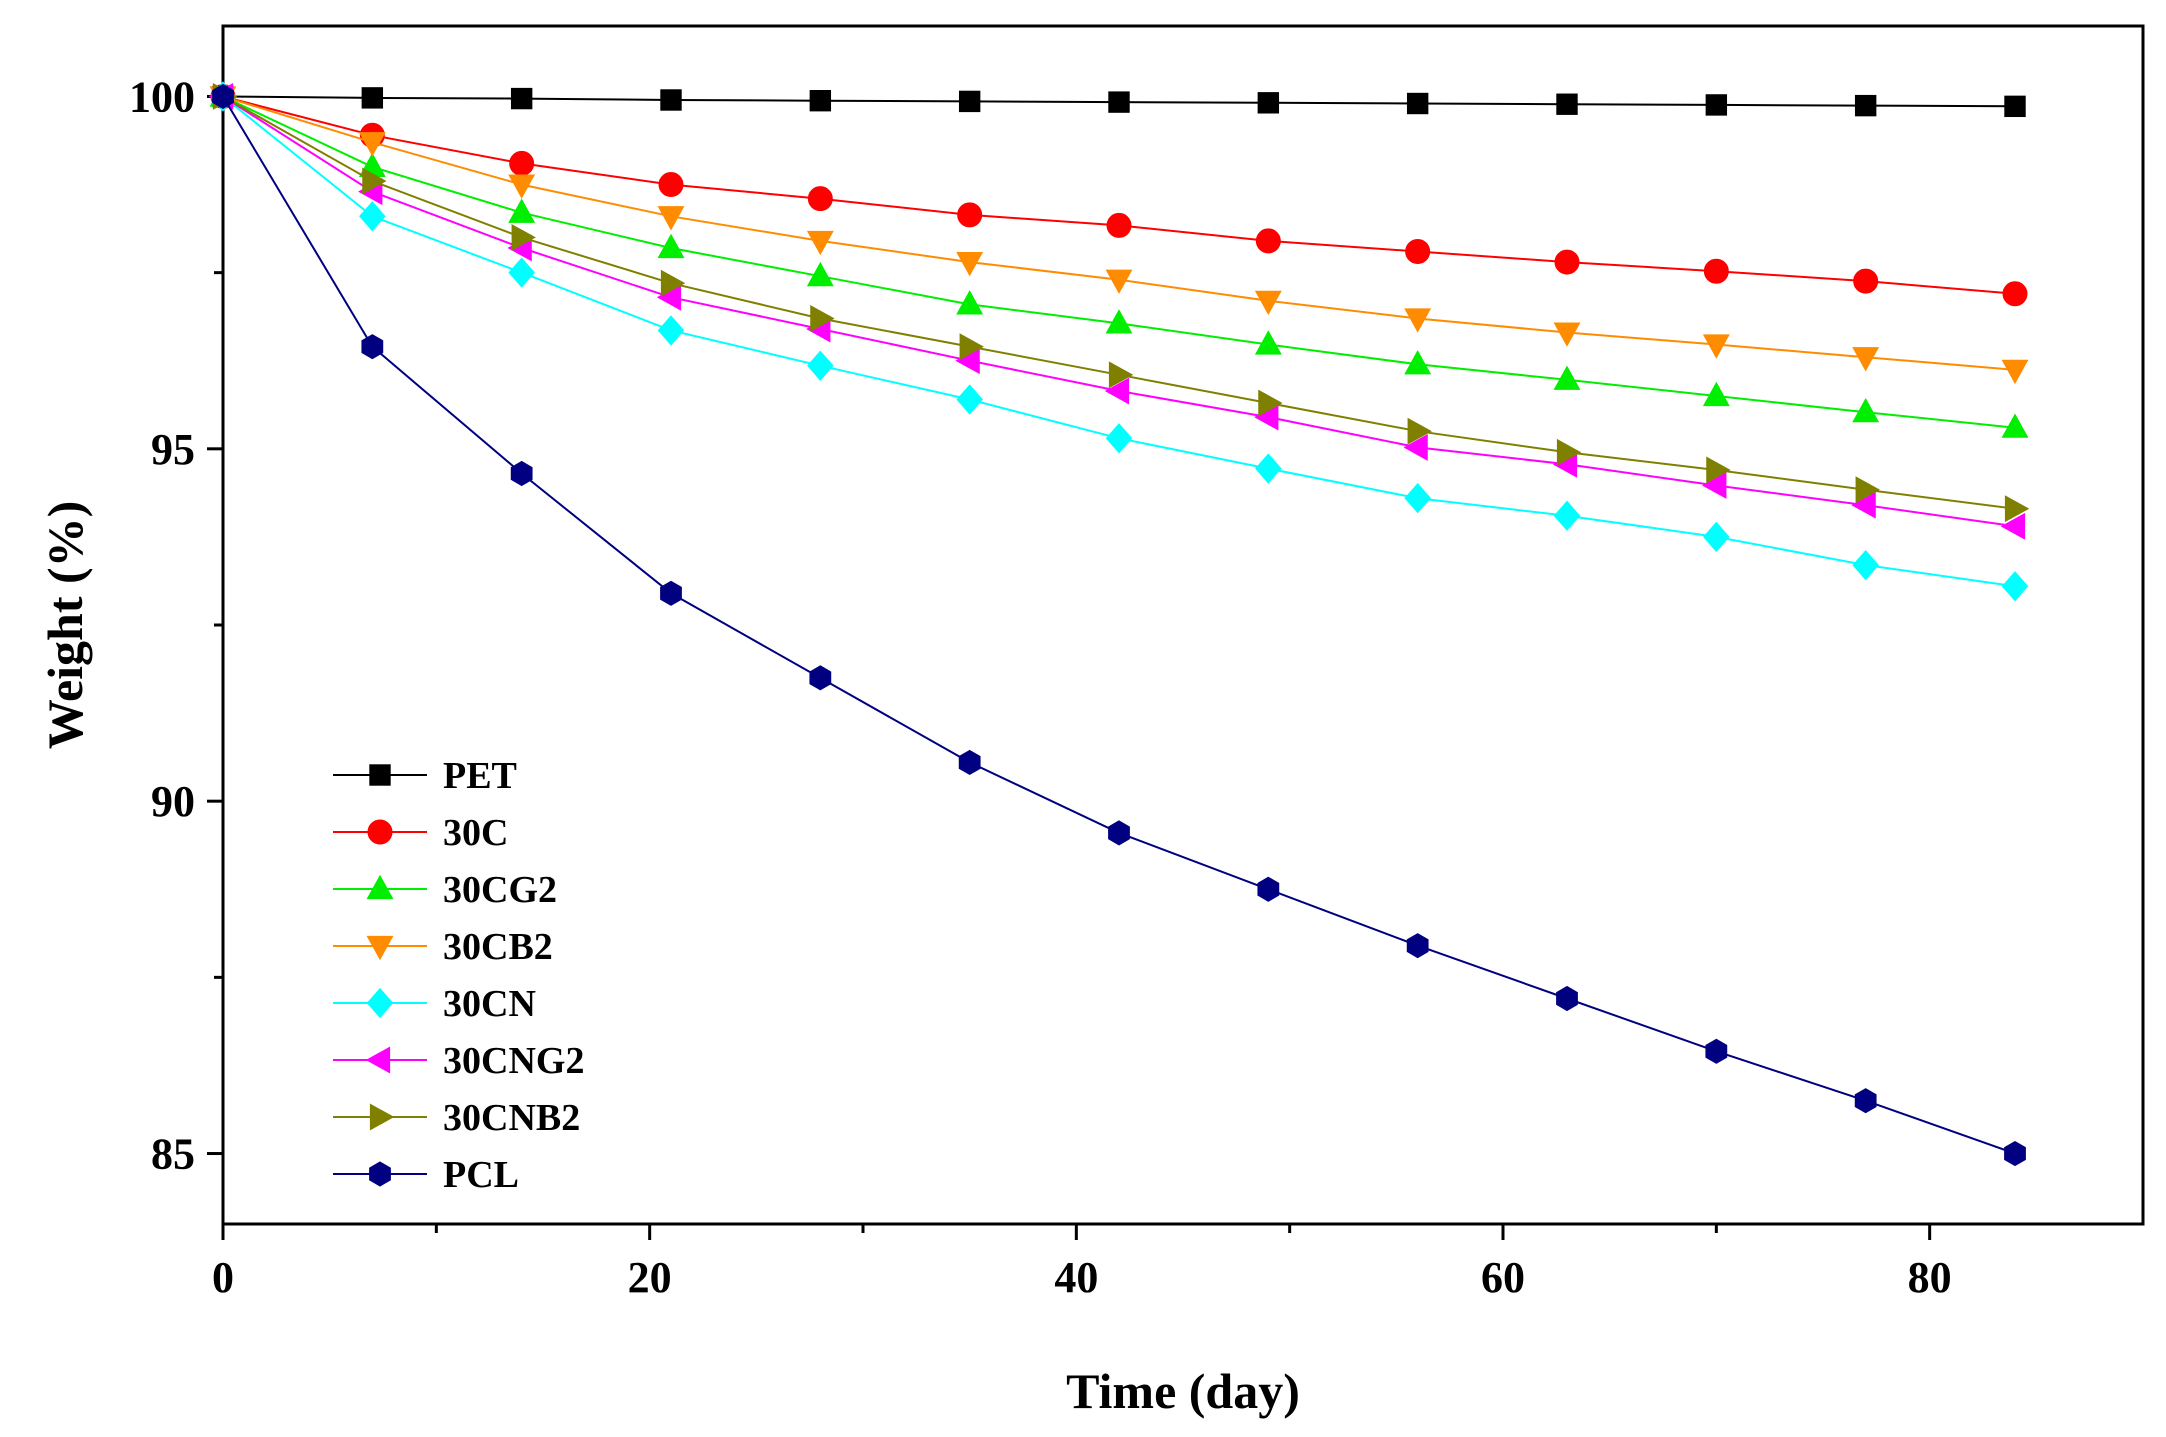 This screenshot has height=1437, width=2166. What do you see at coordinates (1119, 195) in the screenshot?
I see `series-30C` at bounding box center [1119, 195].